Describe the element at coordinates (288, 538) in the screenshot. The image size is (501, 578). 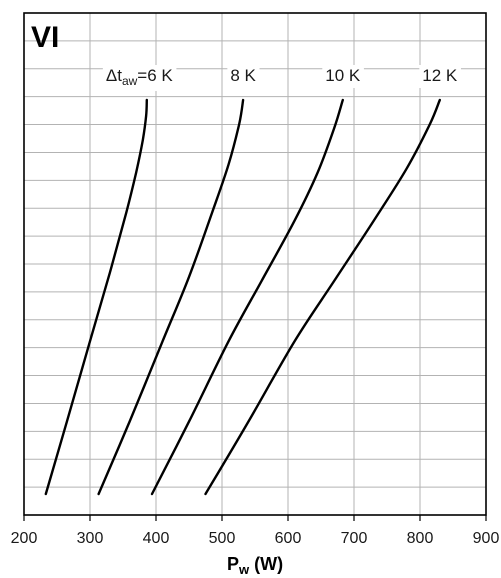
I see `x-tick-label: 600` at that location.